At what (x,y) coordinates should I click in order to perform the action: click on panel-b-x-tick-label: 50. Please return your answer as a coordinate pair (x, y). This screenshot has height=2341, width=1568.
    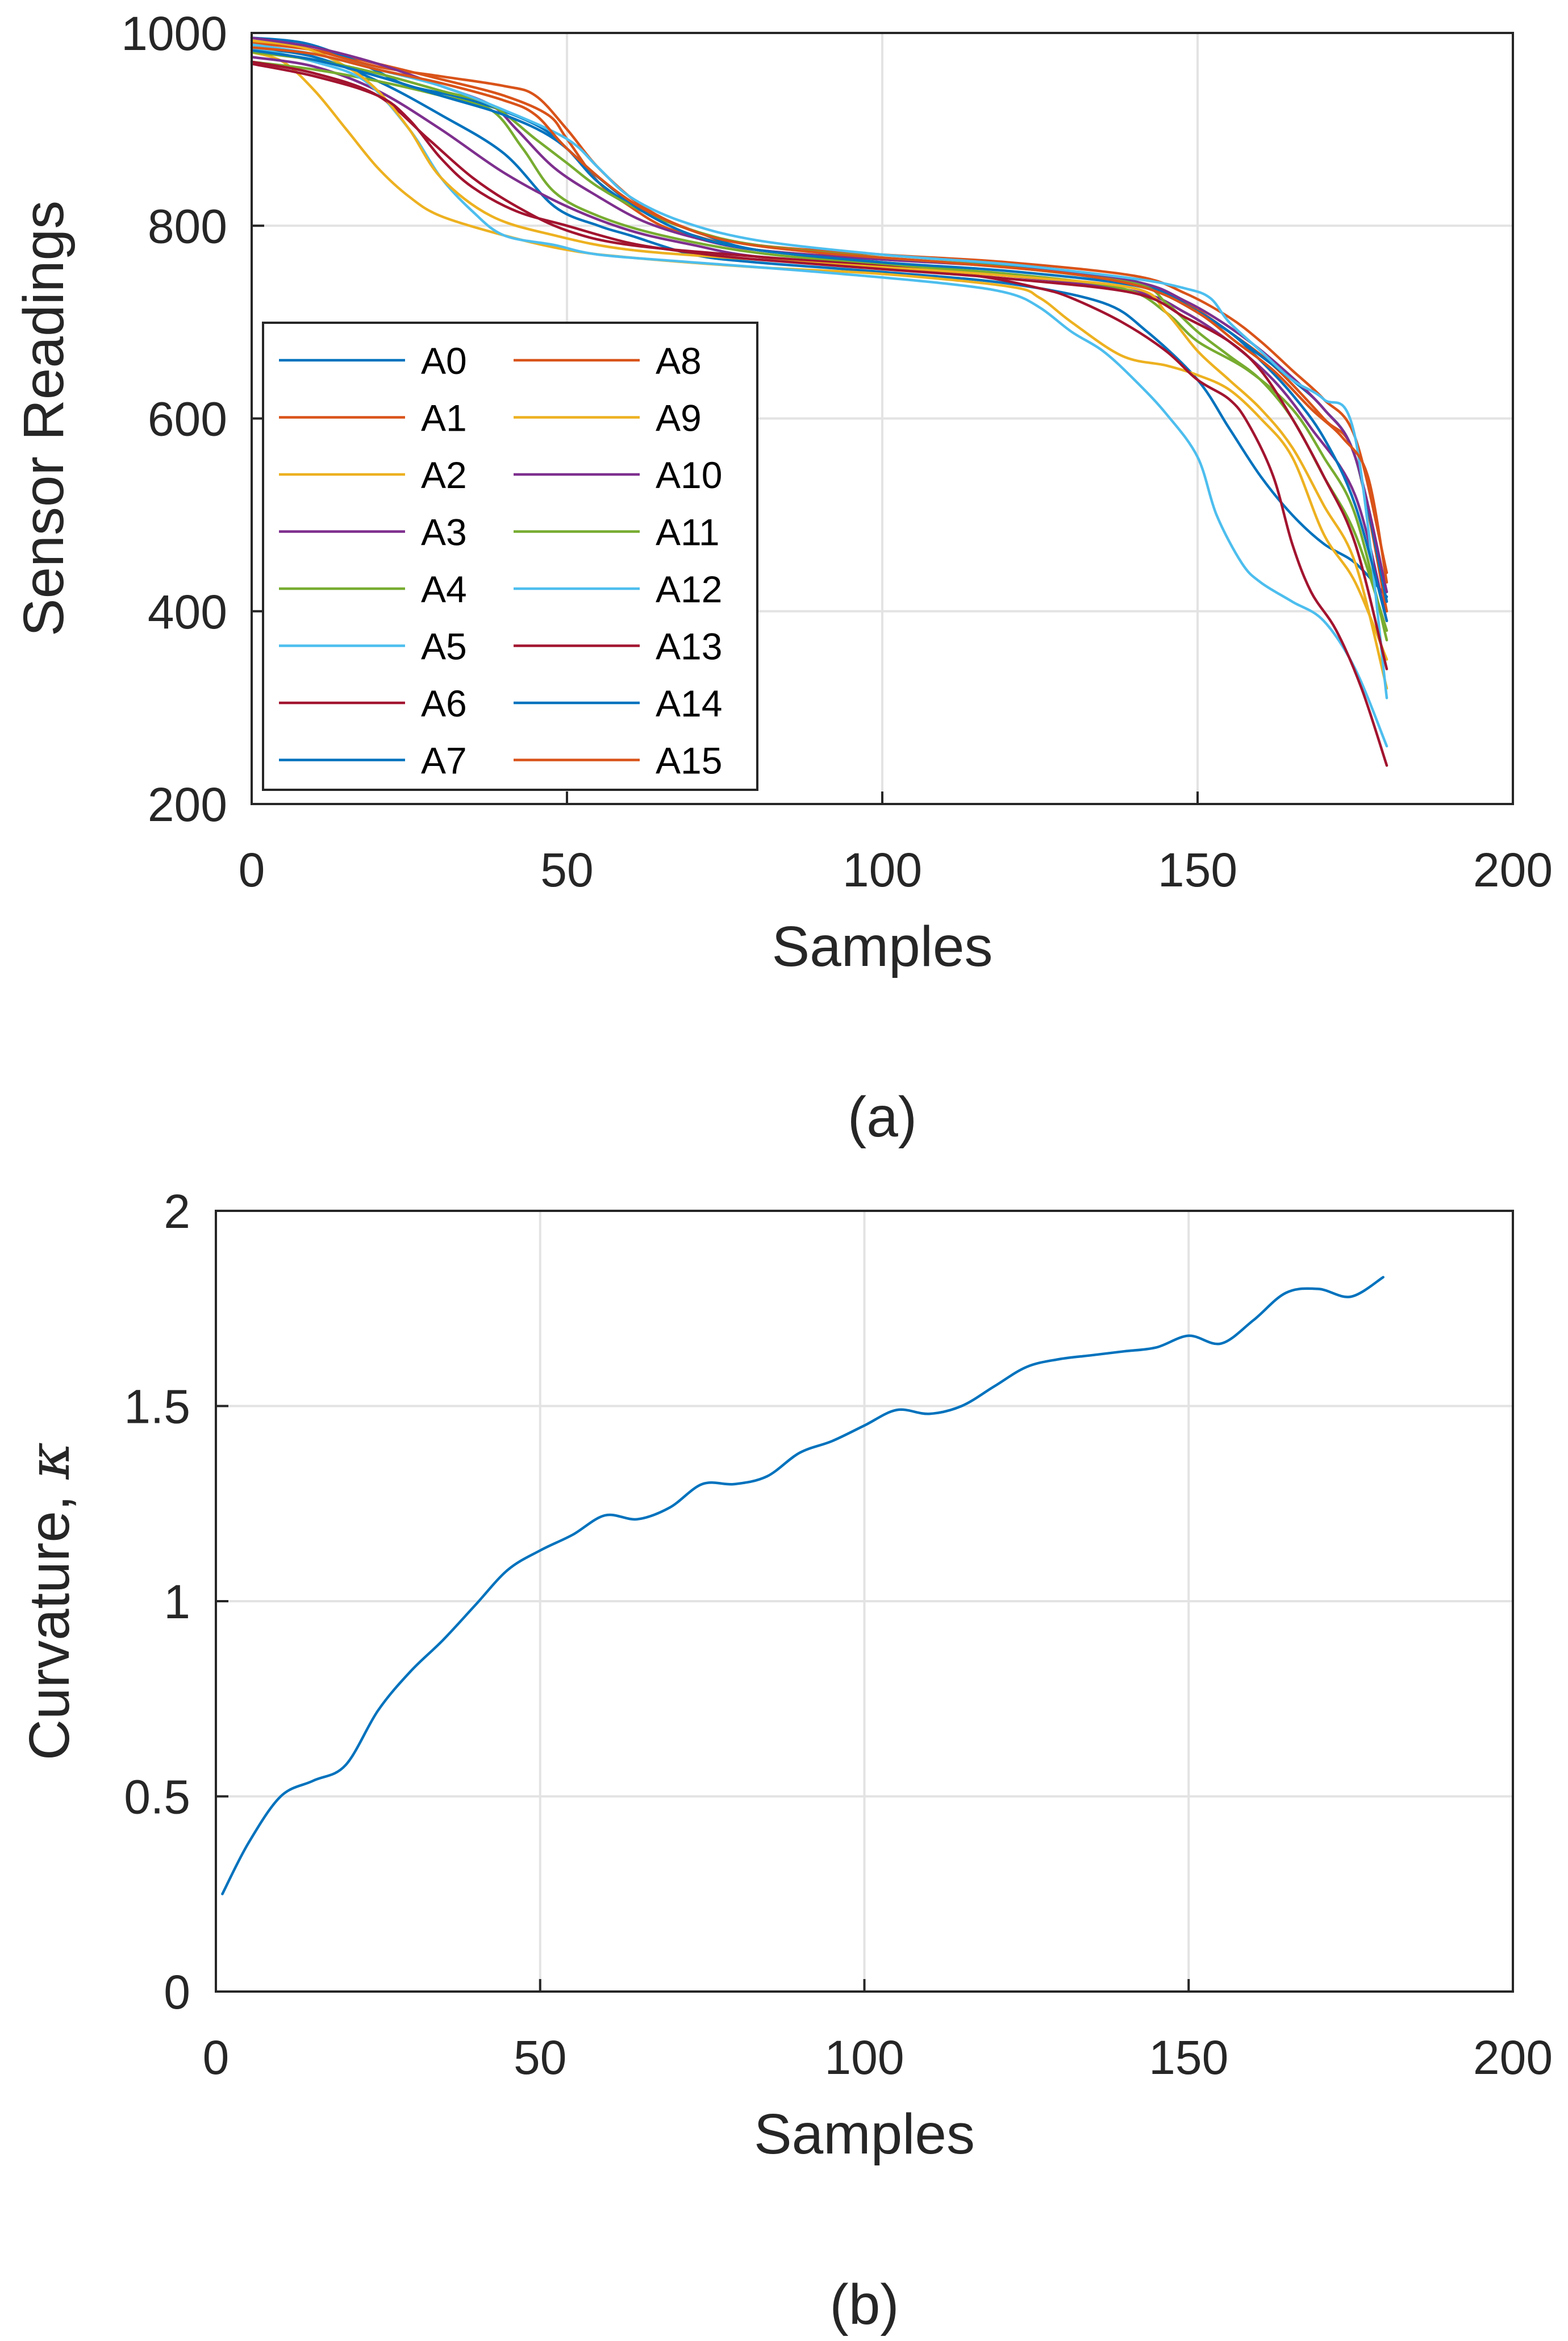
    Looking at the image, I should click on (540, 2057).